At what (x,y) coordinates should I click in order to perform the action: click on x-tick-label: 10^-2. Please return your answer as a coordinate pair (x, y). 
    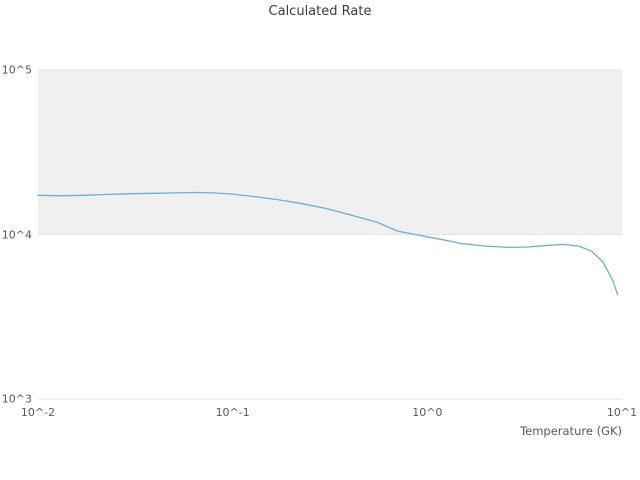
    Looking at the image, I should click on (38, 412).